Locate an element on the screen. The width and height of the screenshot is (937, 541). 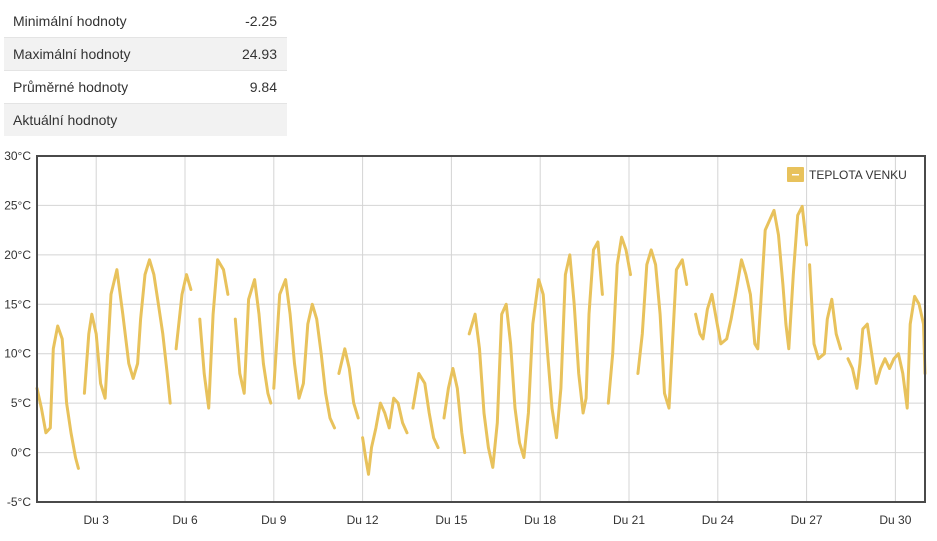
stats-label: Minimální hodnoty is located at coordinates (70, 21).